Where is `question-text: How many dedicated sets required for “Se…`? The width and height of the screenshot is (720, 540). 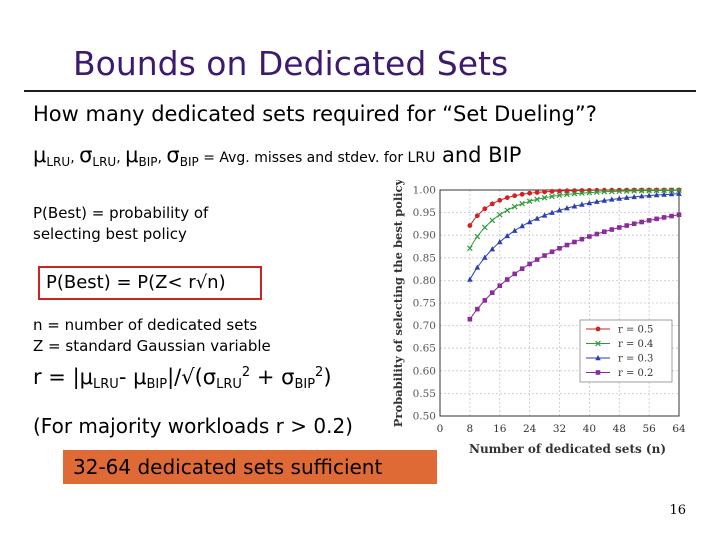 question-text: How many dedicated sets required for “Se… is located at coordinates (315, 114).